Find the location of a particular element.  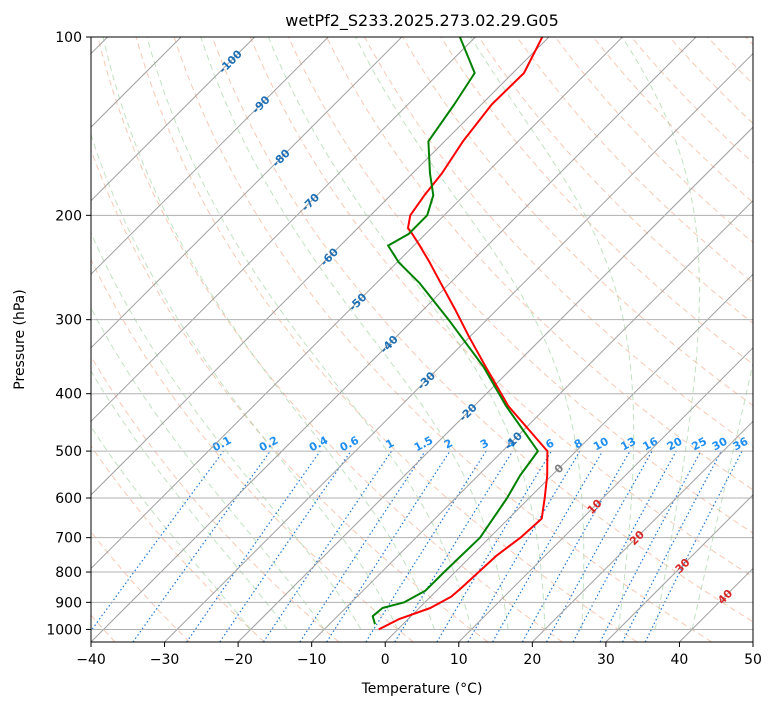

mixing-ratio-label: 3 is located at coordinates (484, 443).